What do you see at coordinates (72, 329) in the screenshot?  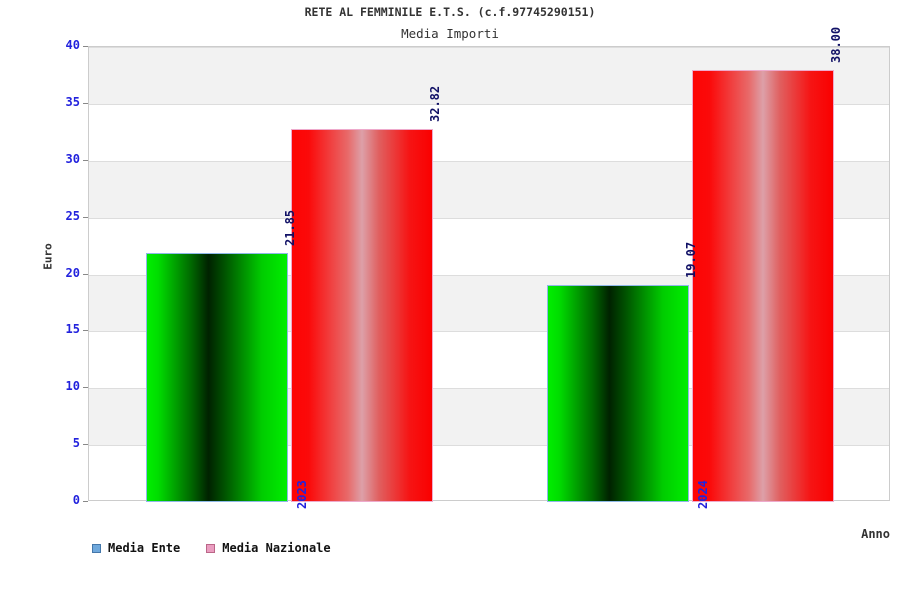 I see `y-axis-tick-label: 15` at bounding box center [72, 329].